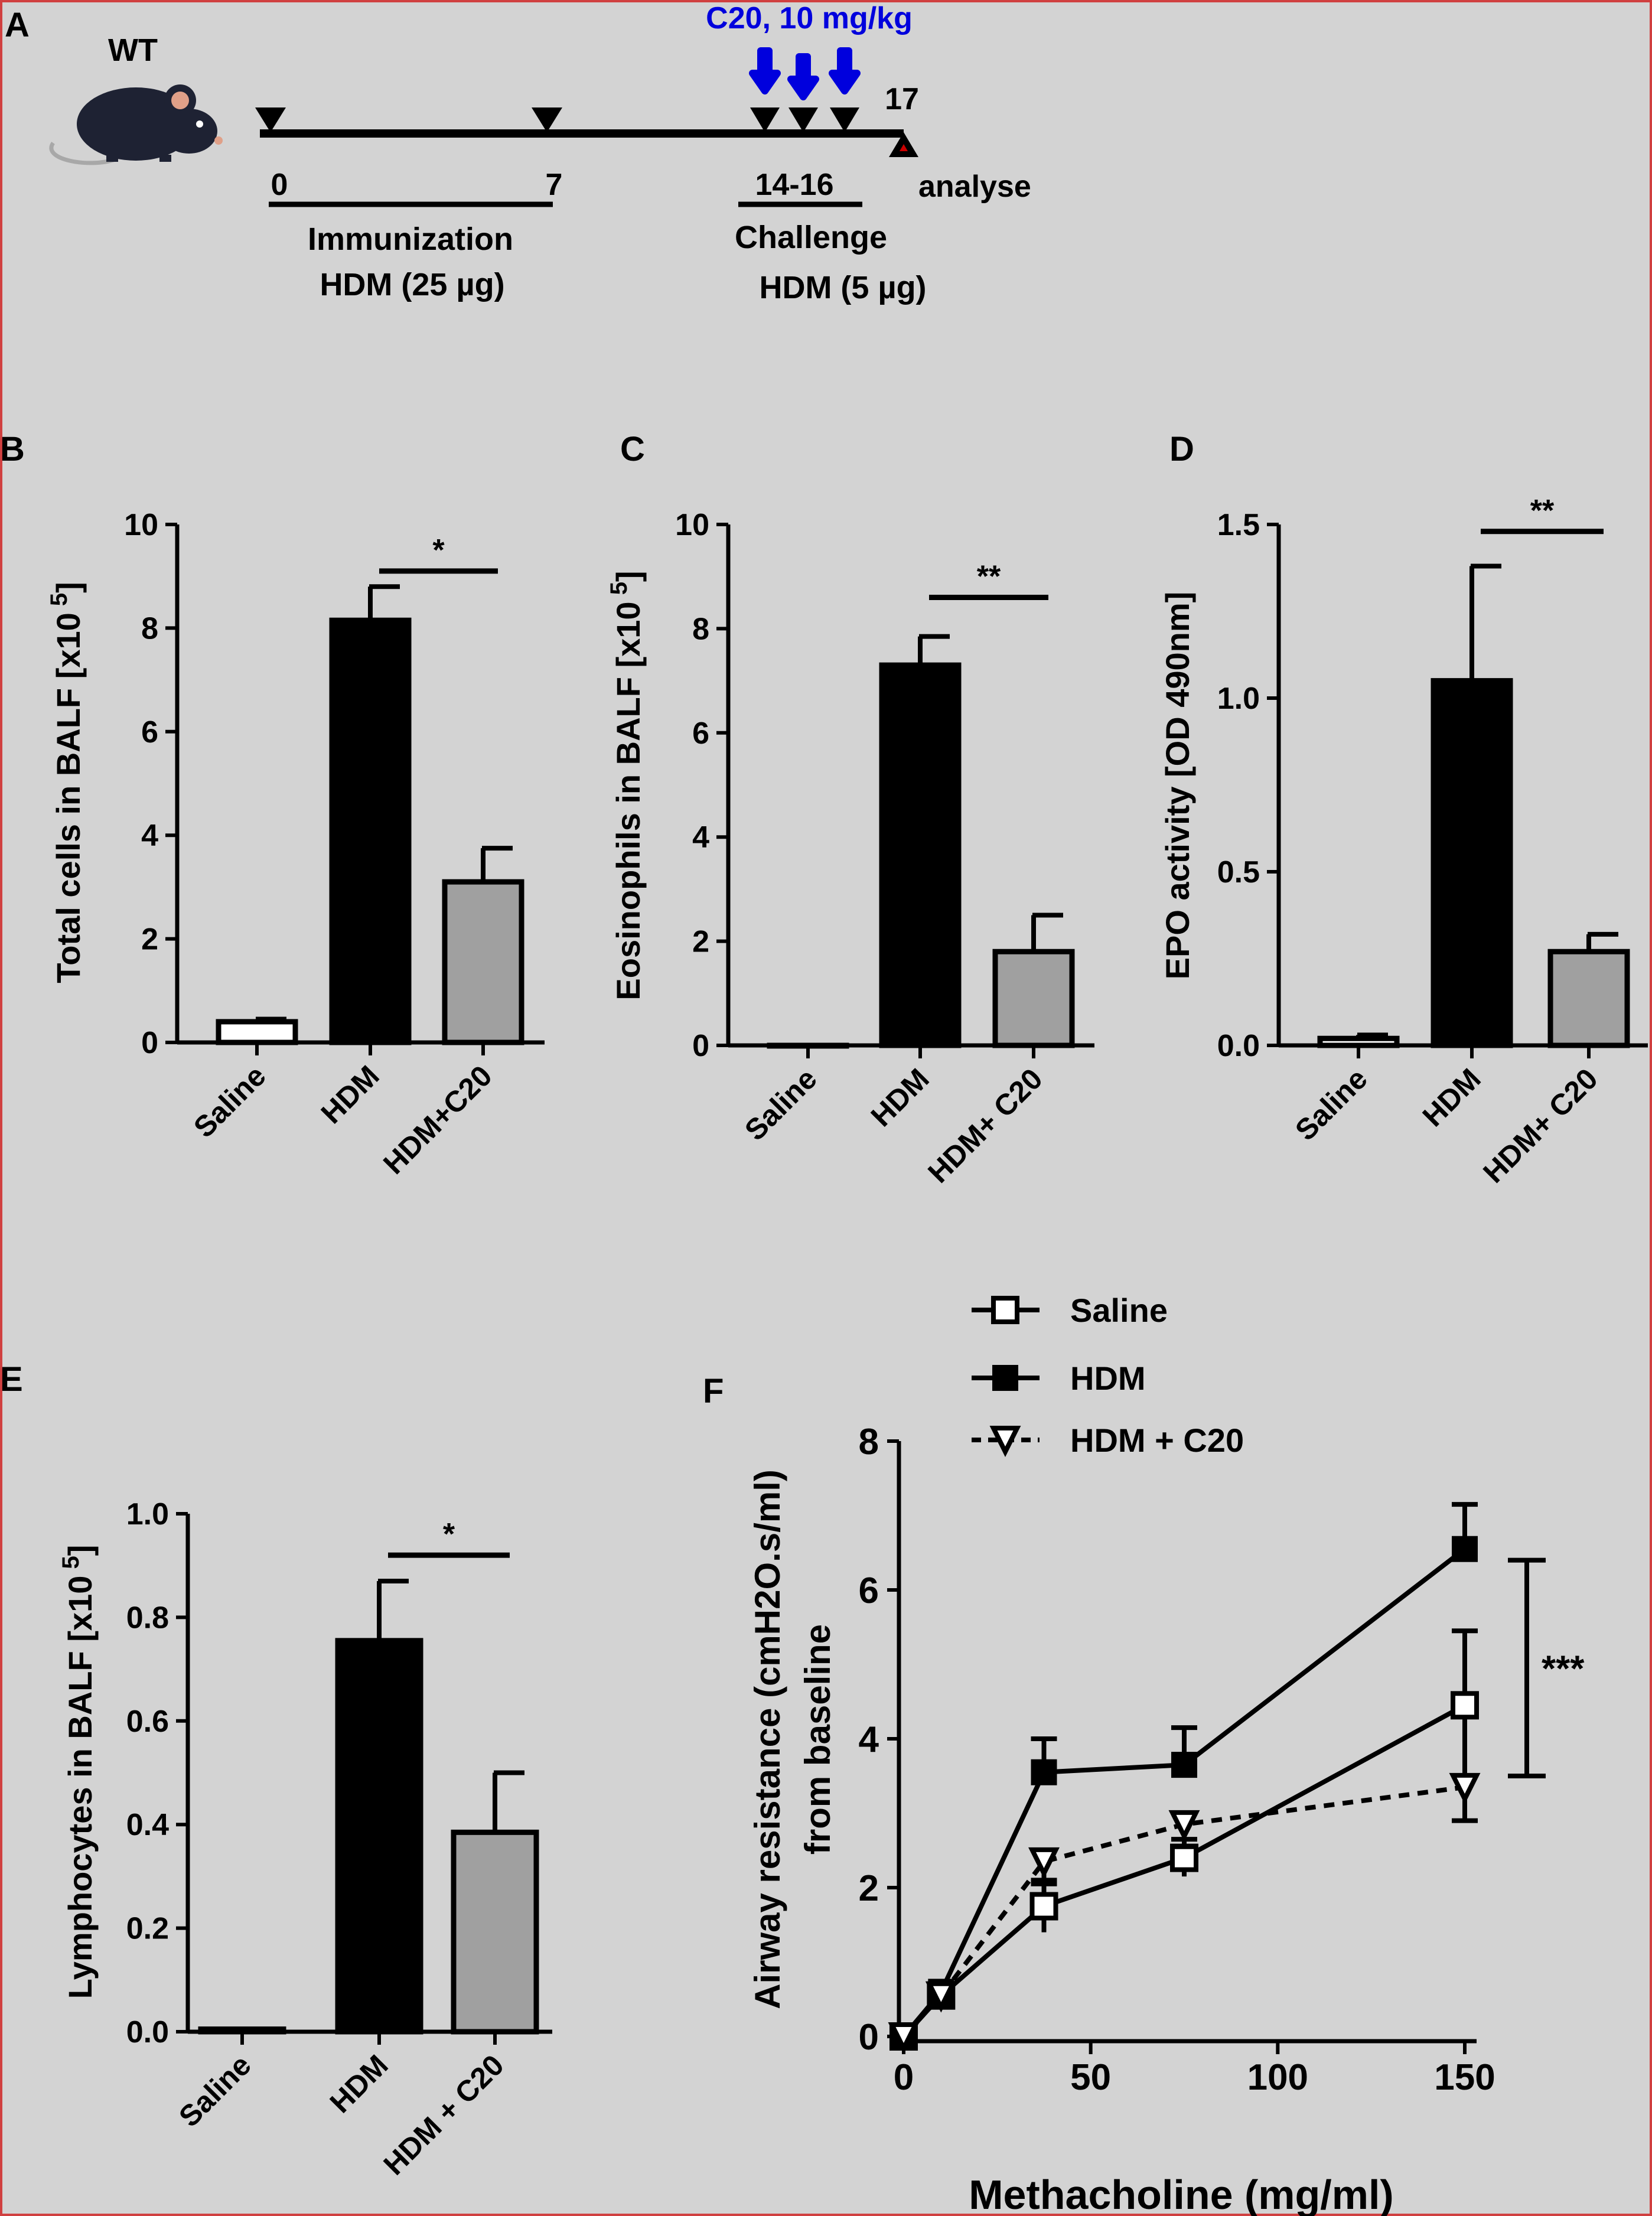  Describe the element at coordinates (270, 120) in the screenshot. I see `day-0-marker` at that location.